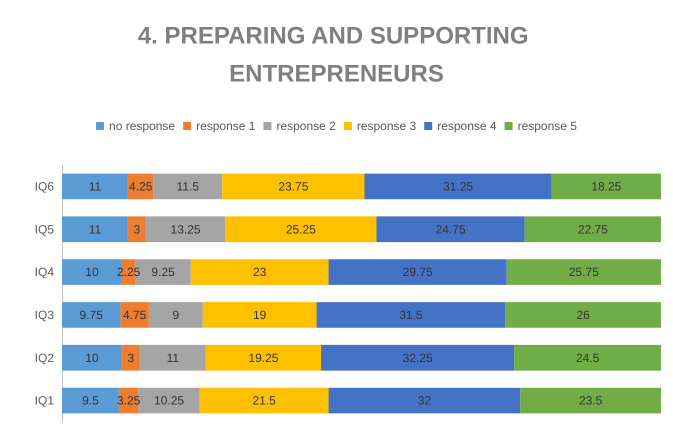  I want to click on data-label: 11.5, so click(188, 186).